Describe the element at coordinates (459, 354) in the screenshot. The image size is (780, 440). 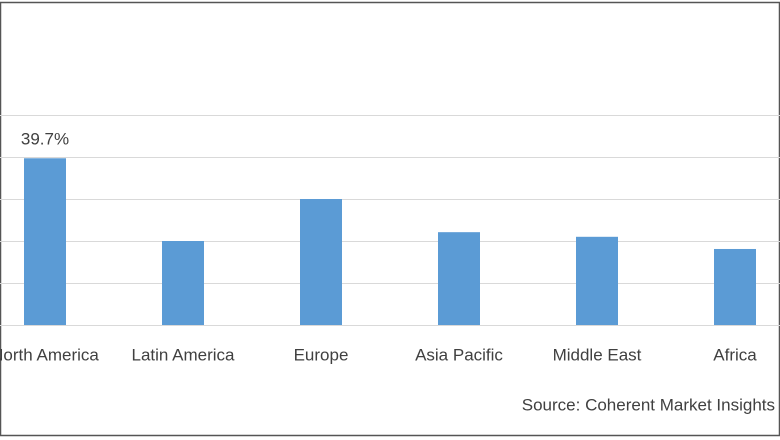
I see `x-tick-label: Asia Pacific` at that location.